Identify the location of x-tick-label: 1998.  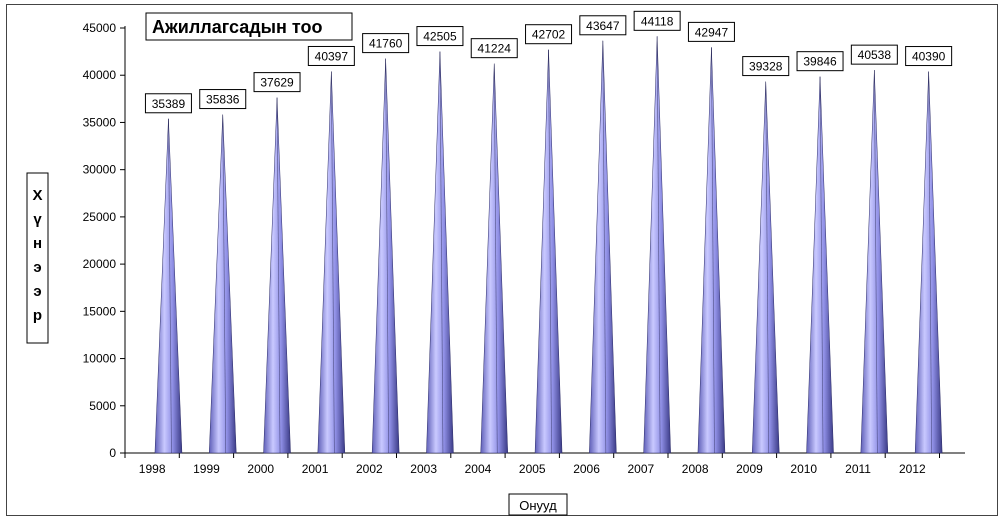
(152, 469).